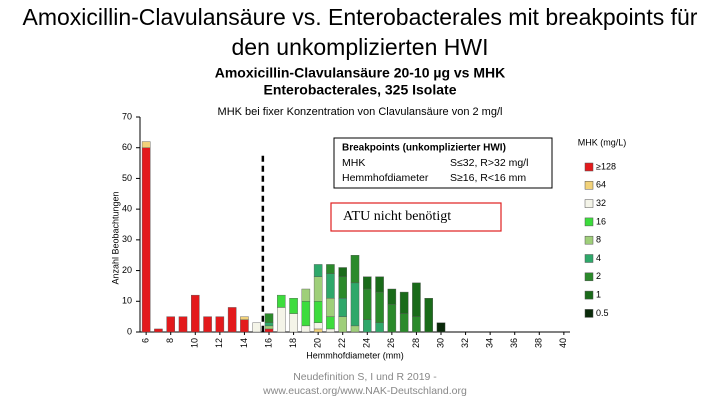 The width and height of the screenshot is (720, 405). What do you see at coordinates (129, 331) in the screenshot?
I see `y-tick-label: 0` at bounding box center [129, 331].